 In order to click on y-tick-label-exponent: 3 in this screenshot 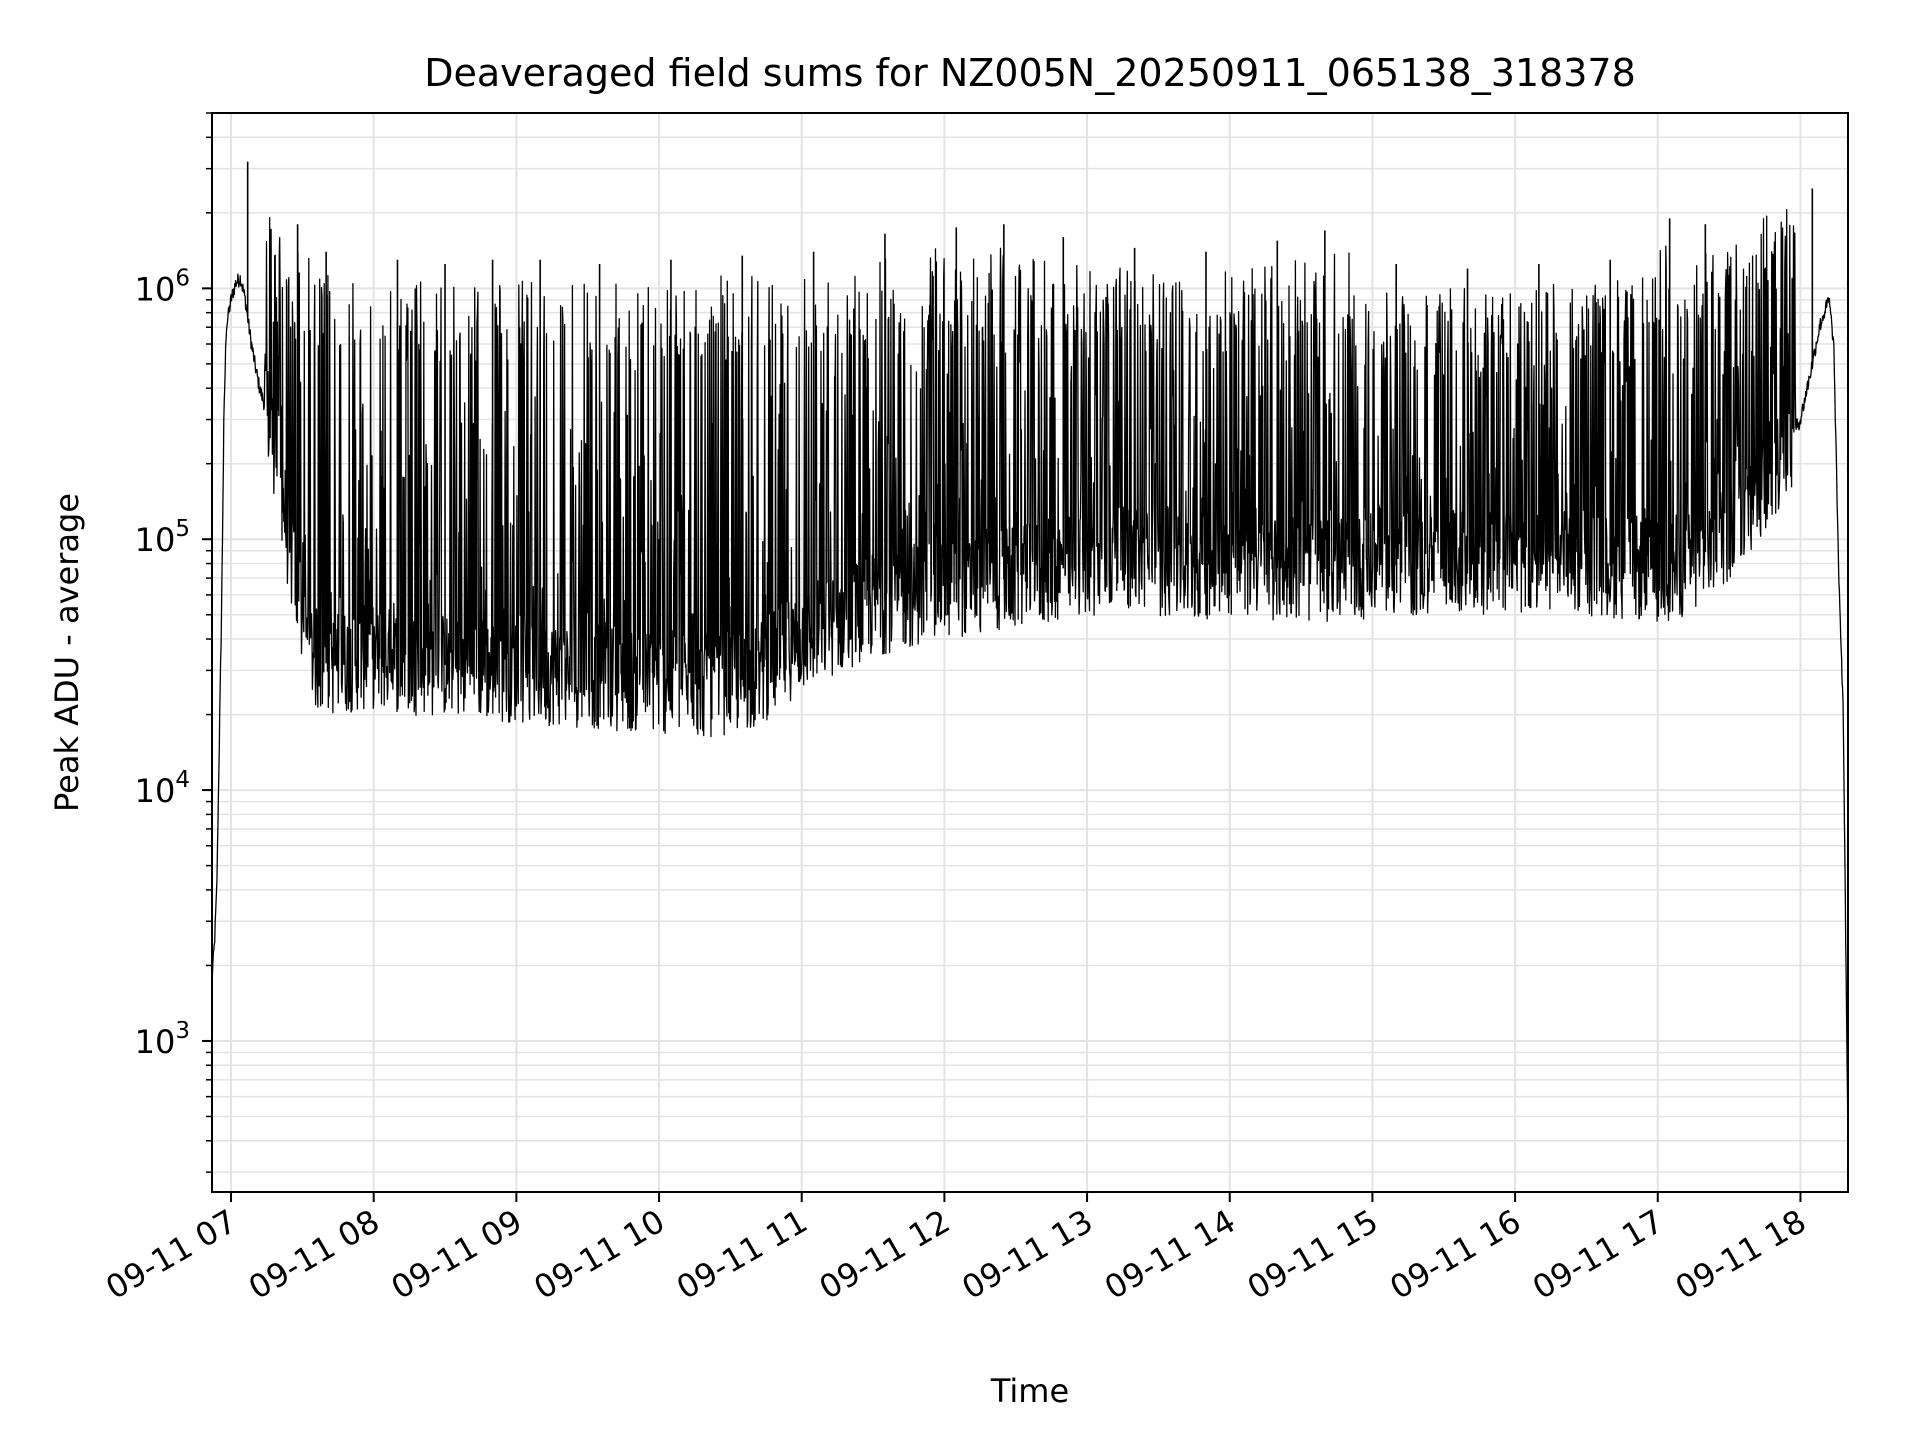, I will do `click(182, 1031)`.